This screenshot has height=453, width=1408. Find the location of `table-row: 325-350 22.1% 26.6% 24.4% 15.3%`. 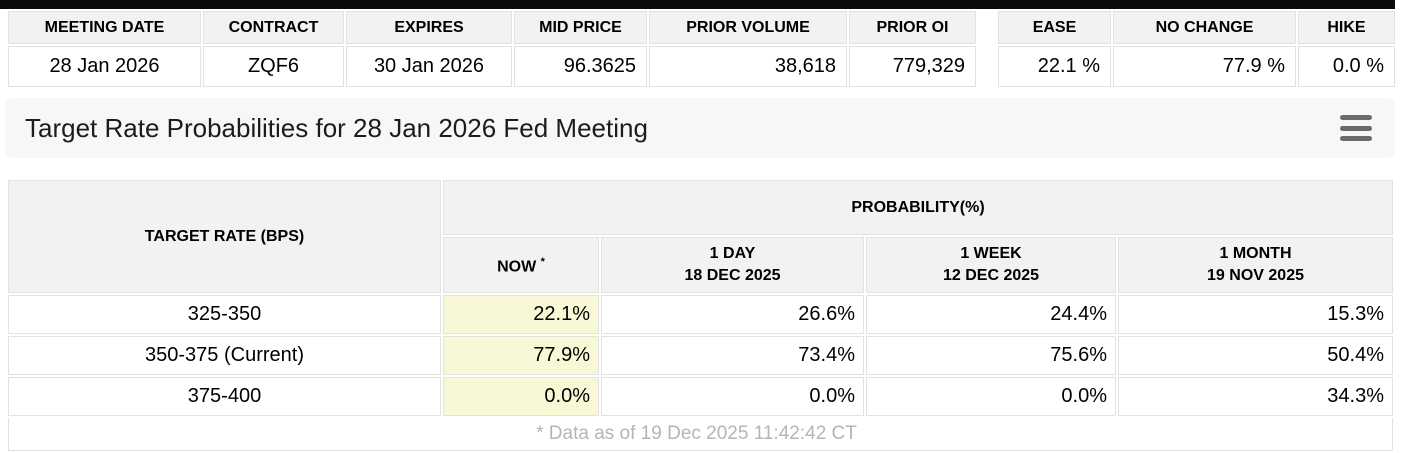

table-row: 325-350 22.1% 26.6% 24.4% 15.3% is located at coordinates (701, 314).